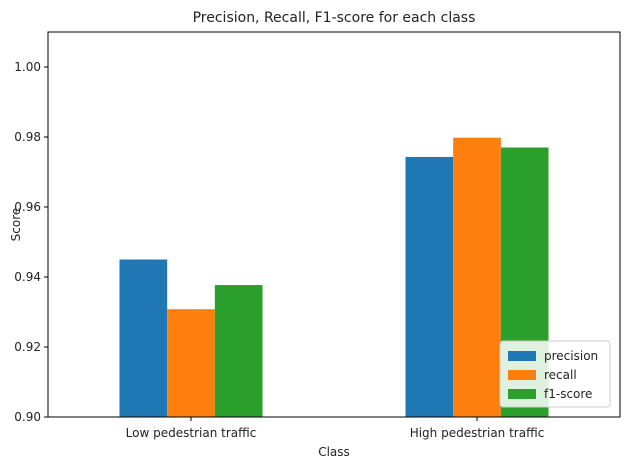 Image resolution: width=630 pixels, height=470 pixels. I want to click on x-tick-label: Low pedestrian traffic, so click(191, 433).